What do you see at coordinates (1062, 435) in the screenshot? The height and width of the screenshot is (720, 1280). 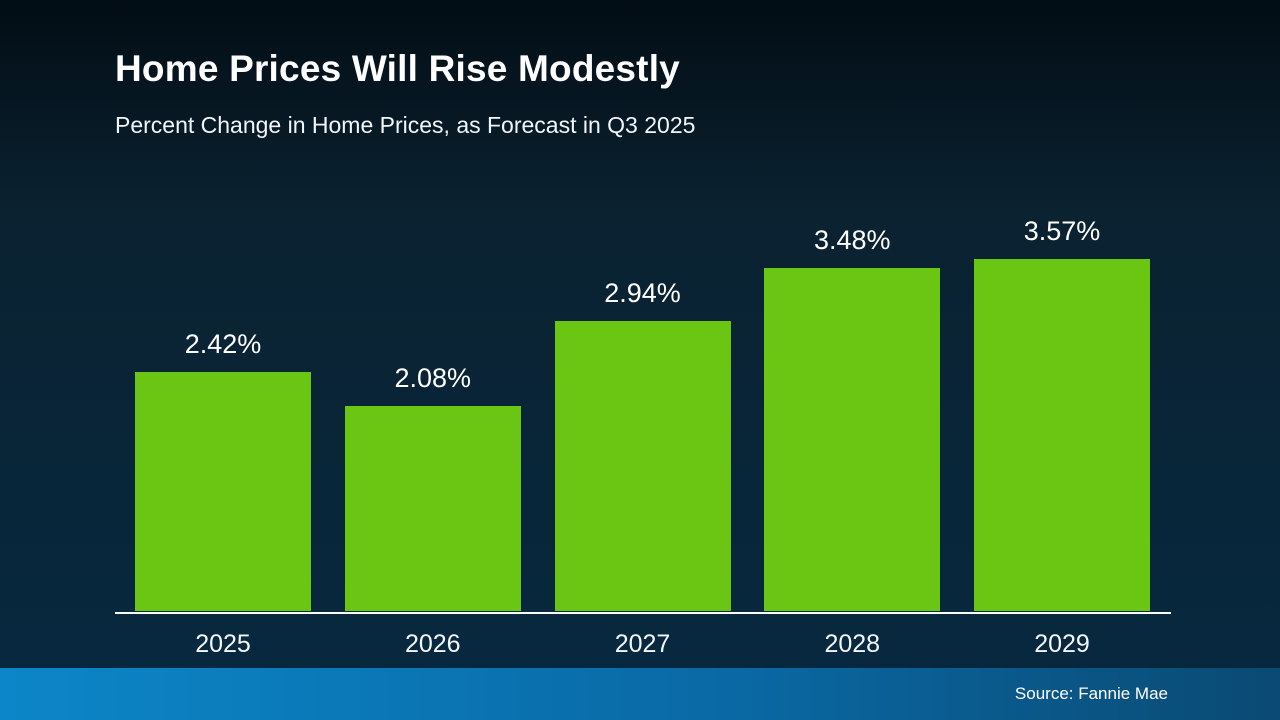 I see `bar-2029` at bounding box center [1062, 435].